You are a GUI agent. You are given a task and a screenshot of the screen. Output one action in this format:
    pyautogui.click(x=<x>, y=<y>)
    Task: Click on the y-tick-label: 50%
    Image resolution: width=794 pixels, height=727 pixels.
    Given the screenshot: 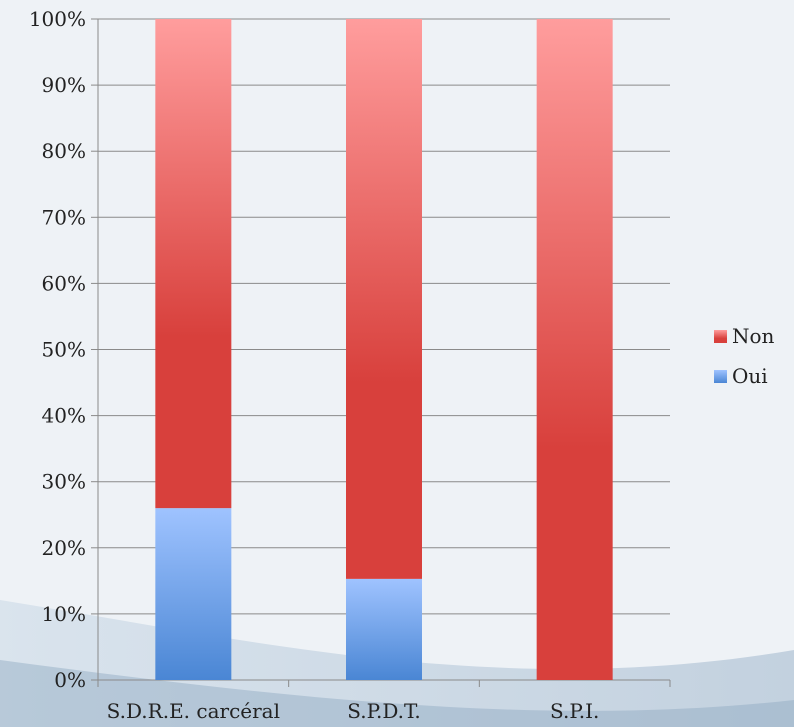 What is the action you would take?
    pyautogui.click(x=64, y=350)
    